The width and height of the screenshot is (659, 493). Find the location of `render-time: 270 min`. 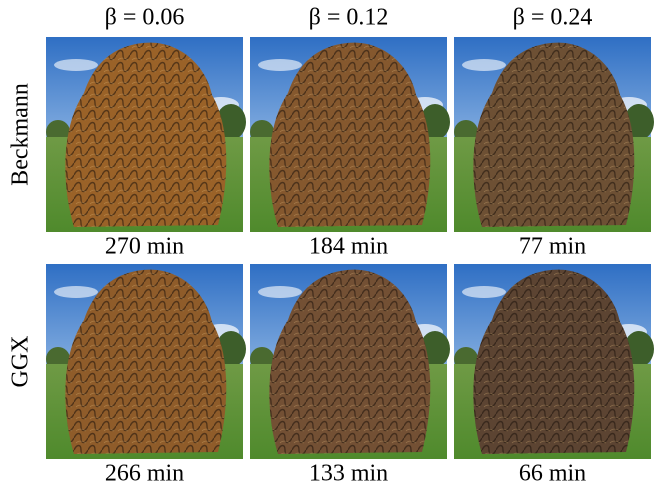

render-time: 270 min is located at coordinates (144, 247).